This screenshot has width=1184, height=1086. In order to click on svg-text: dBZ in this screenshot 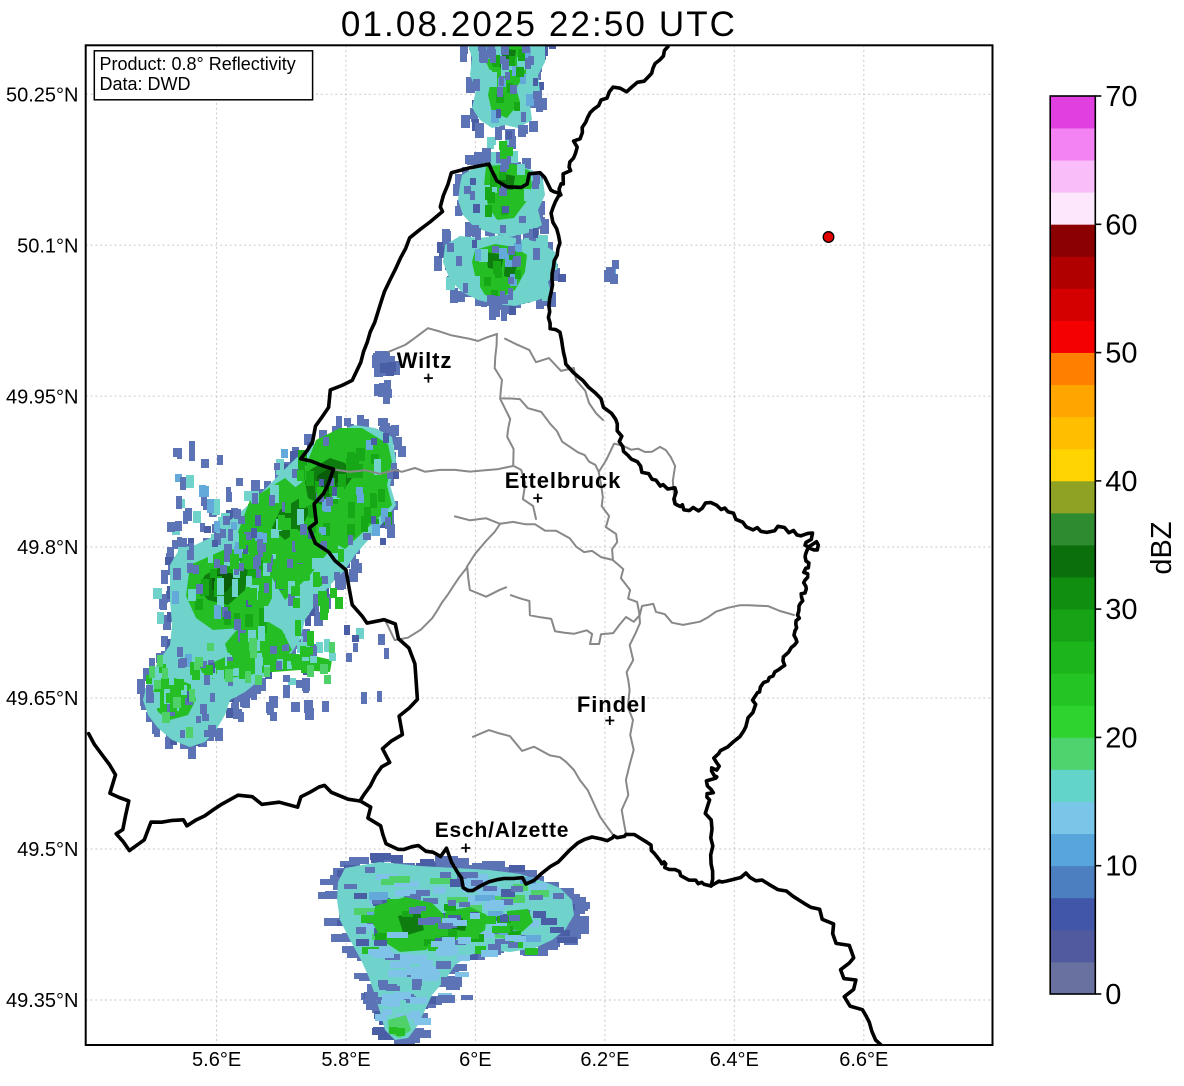, I will do `click(1162, 547)`.